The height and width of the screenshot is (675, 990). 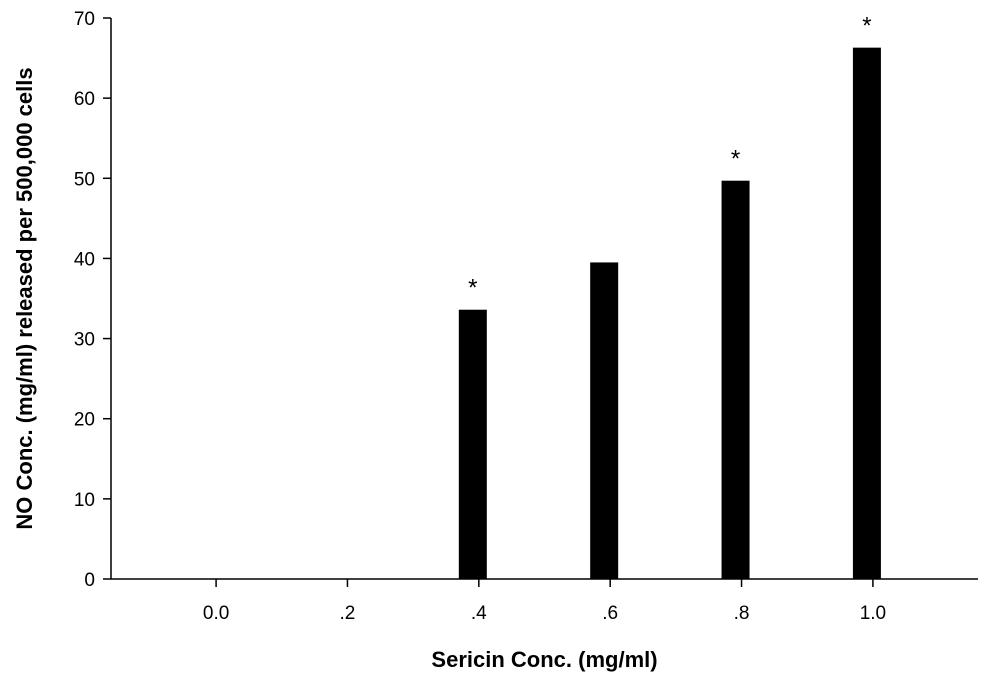 What do you see at coordinates (92, 300) in the screenshot?
I see `y-axis-ticks: 0 10 20 30 40 50 60 70` at bounding box center [92, 300].